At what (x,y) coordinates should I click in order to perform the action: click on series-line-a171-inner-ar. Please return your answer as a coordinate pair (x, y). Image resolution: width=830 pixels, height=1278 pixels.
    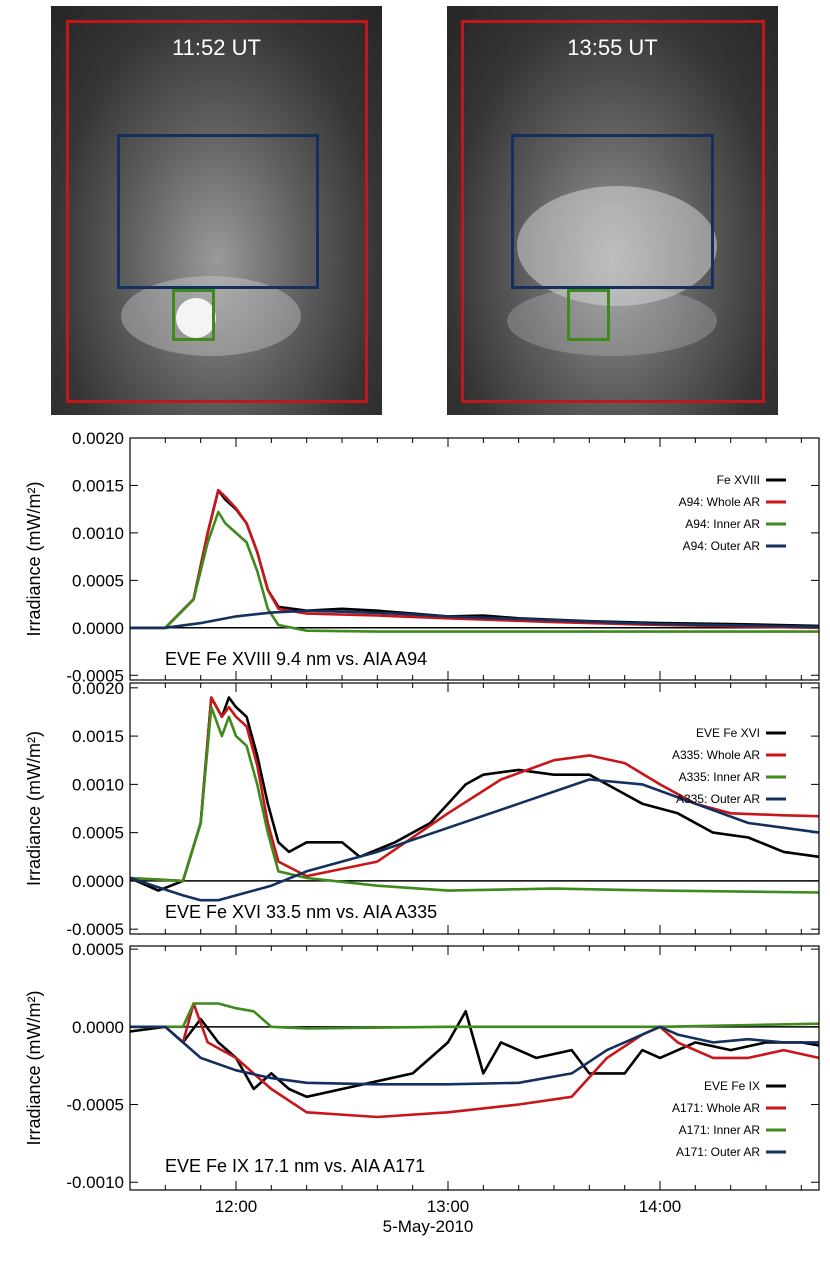
    Looking at the image, I should click on (475, 1016).